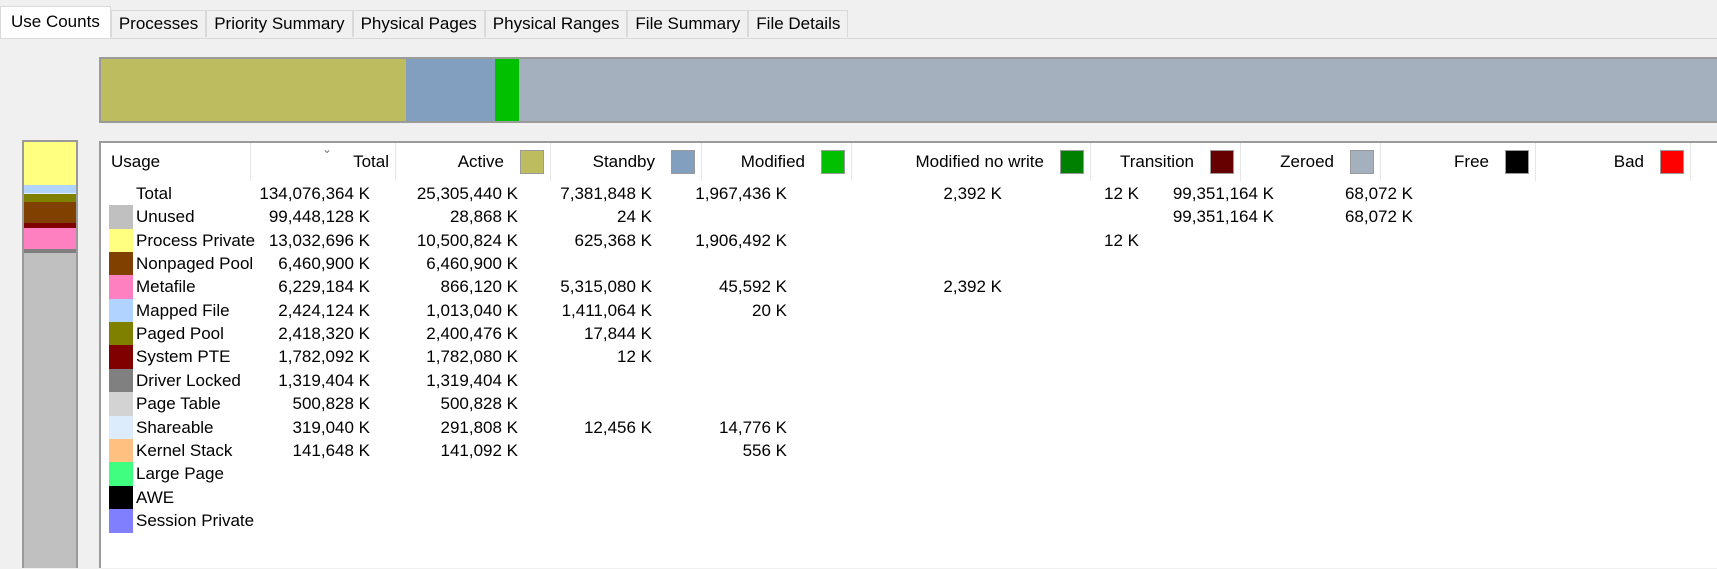 This screenshot has height=569, width=1717. What do you see at coordinates (741, 193) in the screenshot?
I see `cell-modified: 1,967,436 K` at bounding box center [741, 193].